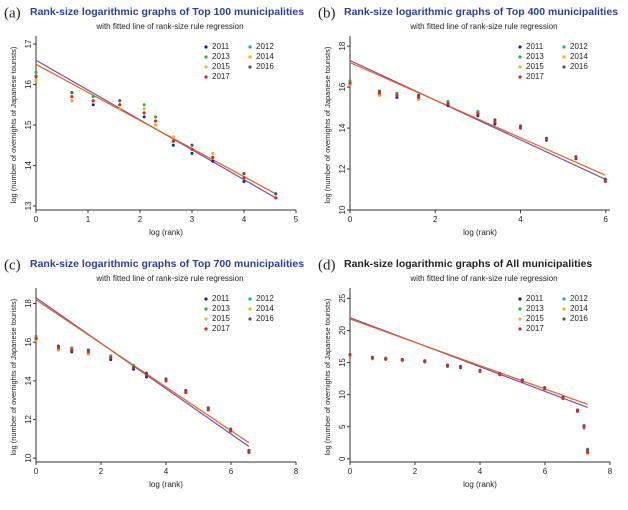 This screenshot has height=510, width=628. What do you see at coordinates (342, 458) in the screenshot?
I see `y-tick-label: 0` at bounding box center [342, 458].